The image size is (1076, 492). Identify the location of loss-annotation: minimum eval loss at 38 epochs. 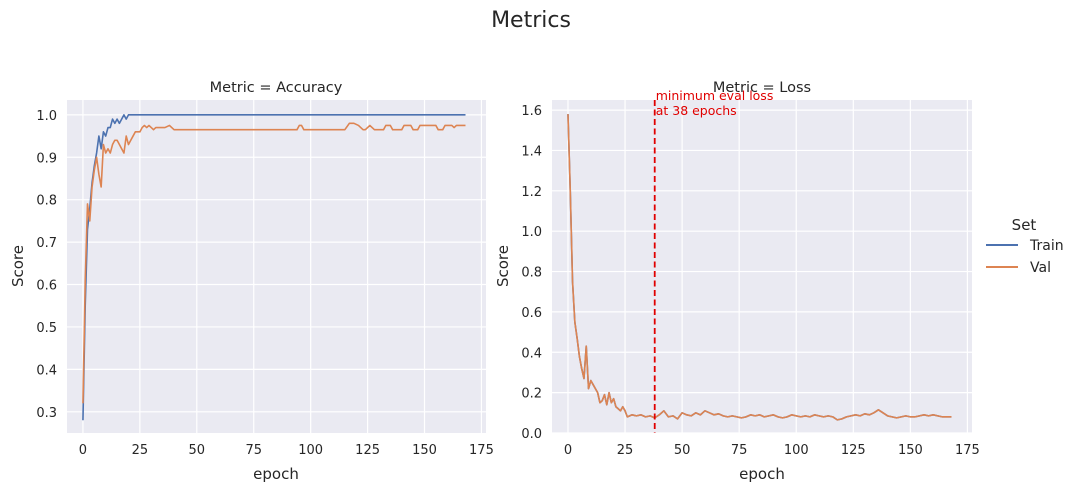
(713, 260).